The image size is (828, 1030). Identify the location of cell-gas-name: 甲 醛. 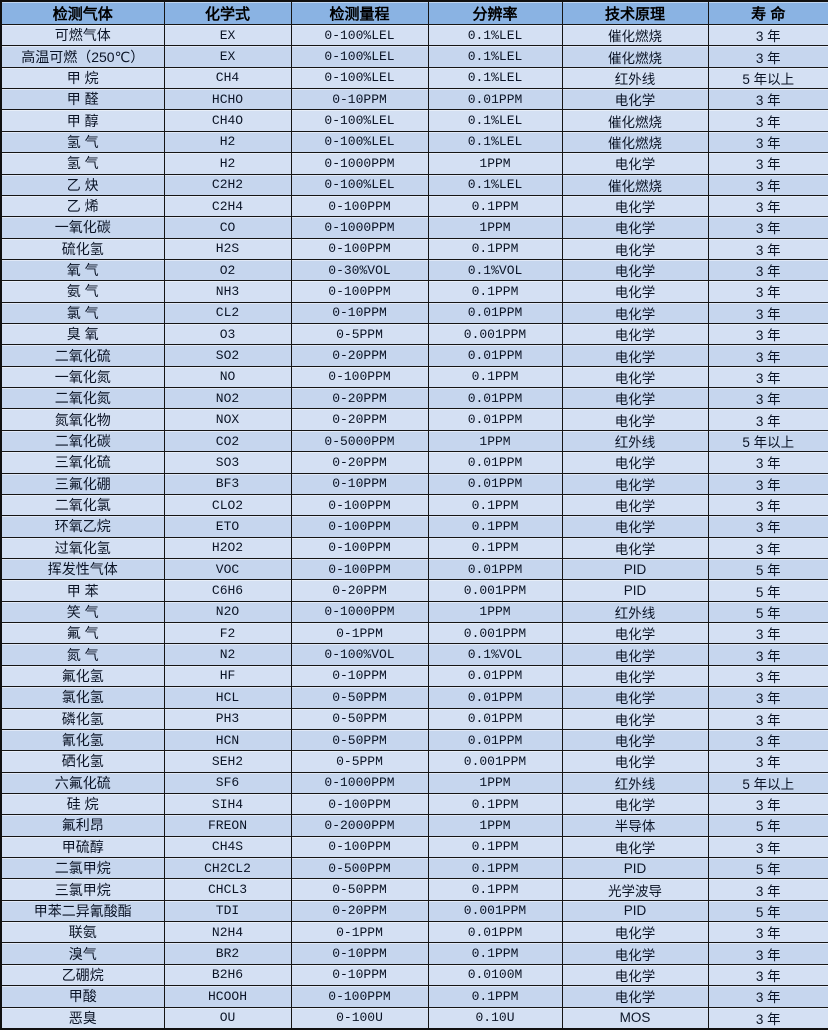
(82, 99).